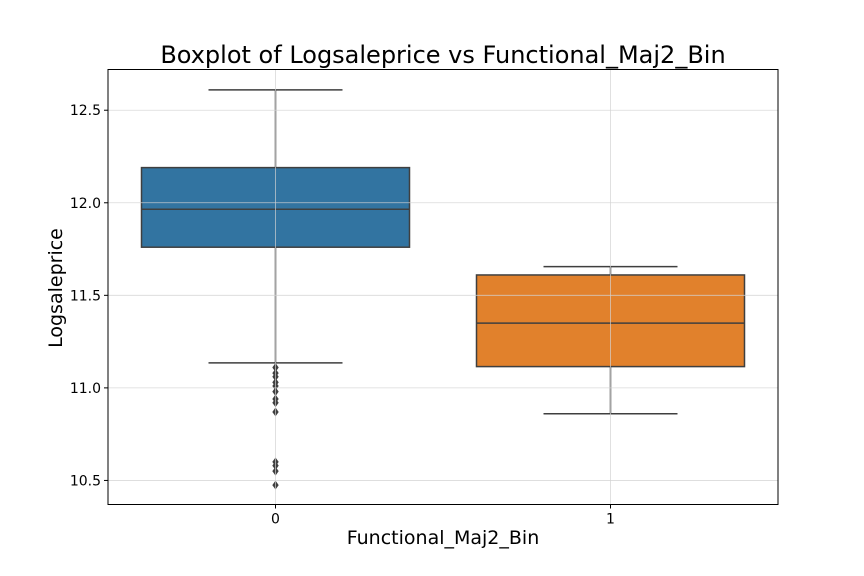 The height and width of the screenshot is (576, 864). I want to click on y-tick-label: 11.0, so click(85, 389).